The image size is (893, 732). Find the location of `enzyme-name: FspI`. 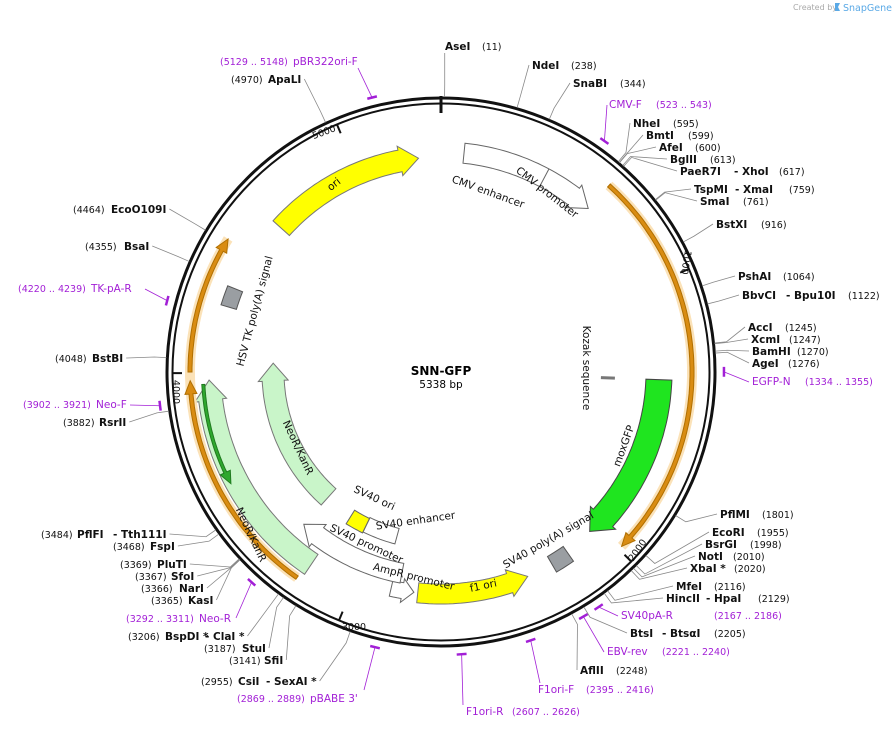

enzyme-name: FspI is located at coordinates (162, 547).